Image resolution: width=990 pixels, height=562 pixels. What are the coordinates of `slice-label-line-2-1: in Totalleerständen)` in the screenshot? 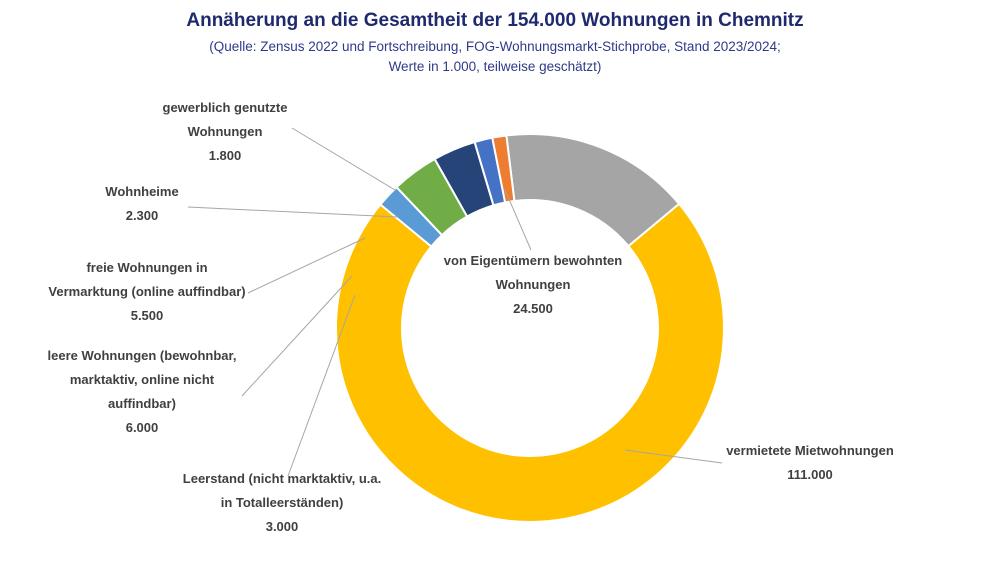 It's located at (282, 502).